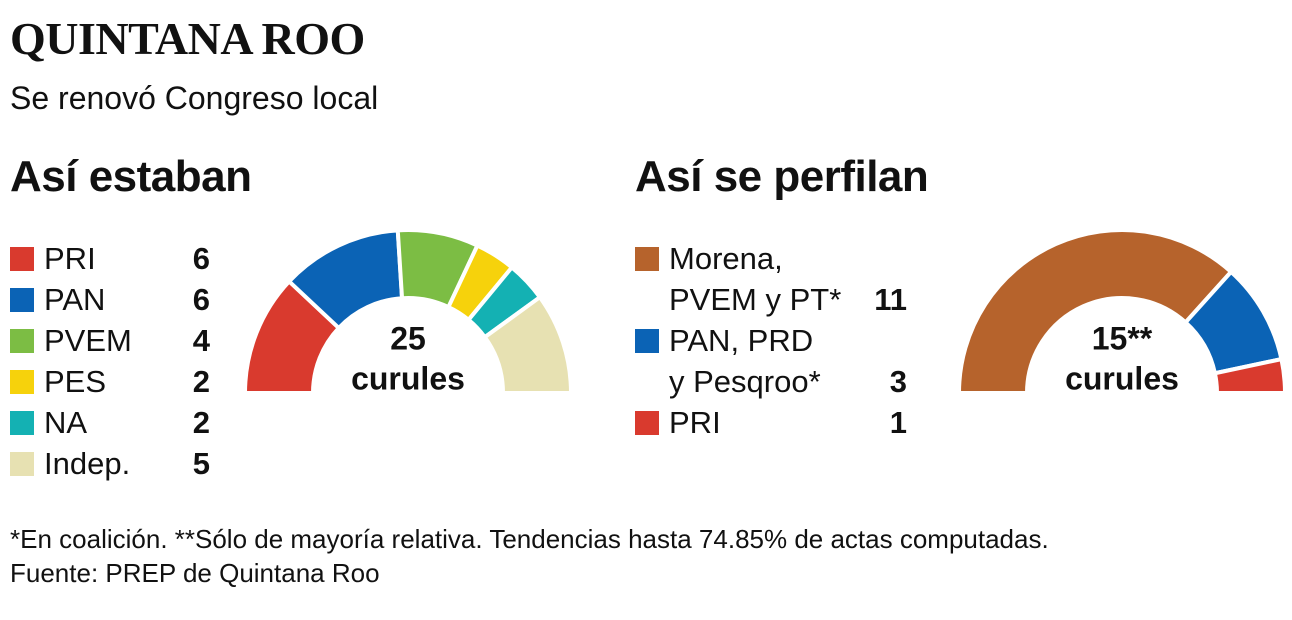 Image resolution: width=1292 pixels, height=620 pixels. Describe the element at coordinates (195, 573) in the screenshot. I see `source: Fuente: PREP de Quintana Roo` at that location.